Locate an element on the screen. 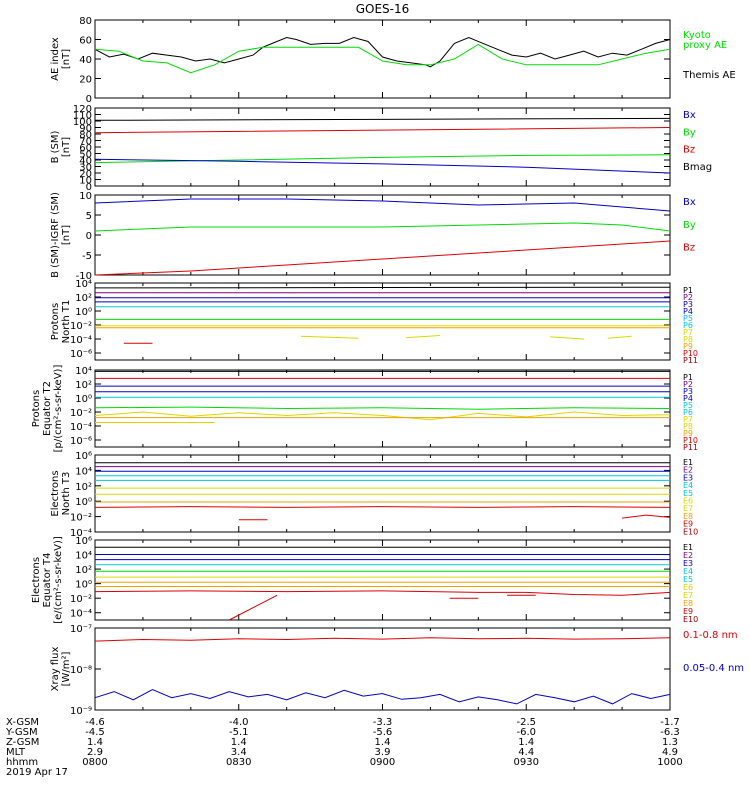 The height and width of the screenshot is (805, 750). legend-entry-ee: E8 is located at coordinates (688, 603).